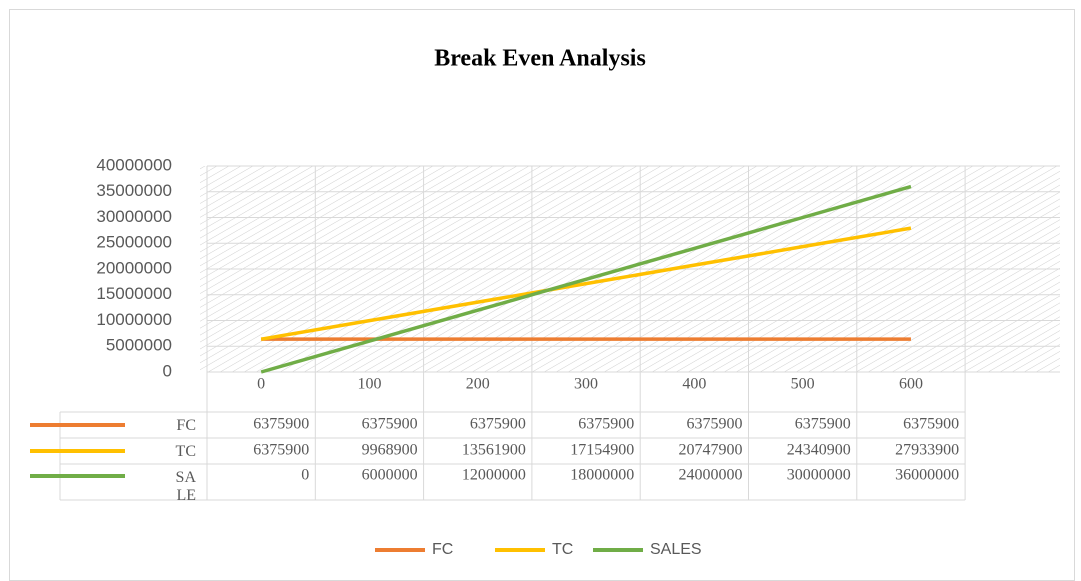 The height and width of the screenshot is (581, 1081). Describe the element at coordinates (134, 267) in the screenshot. I see `y-tick-label: 20000000` at that location.